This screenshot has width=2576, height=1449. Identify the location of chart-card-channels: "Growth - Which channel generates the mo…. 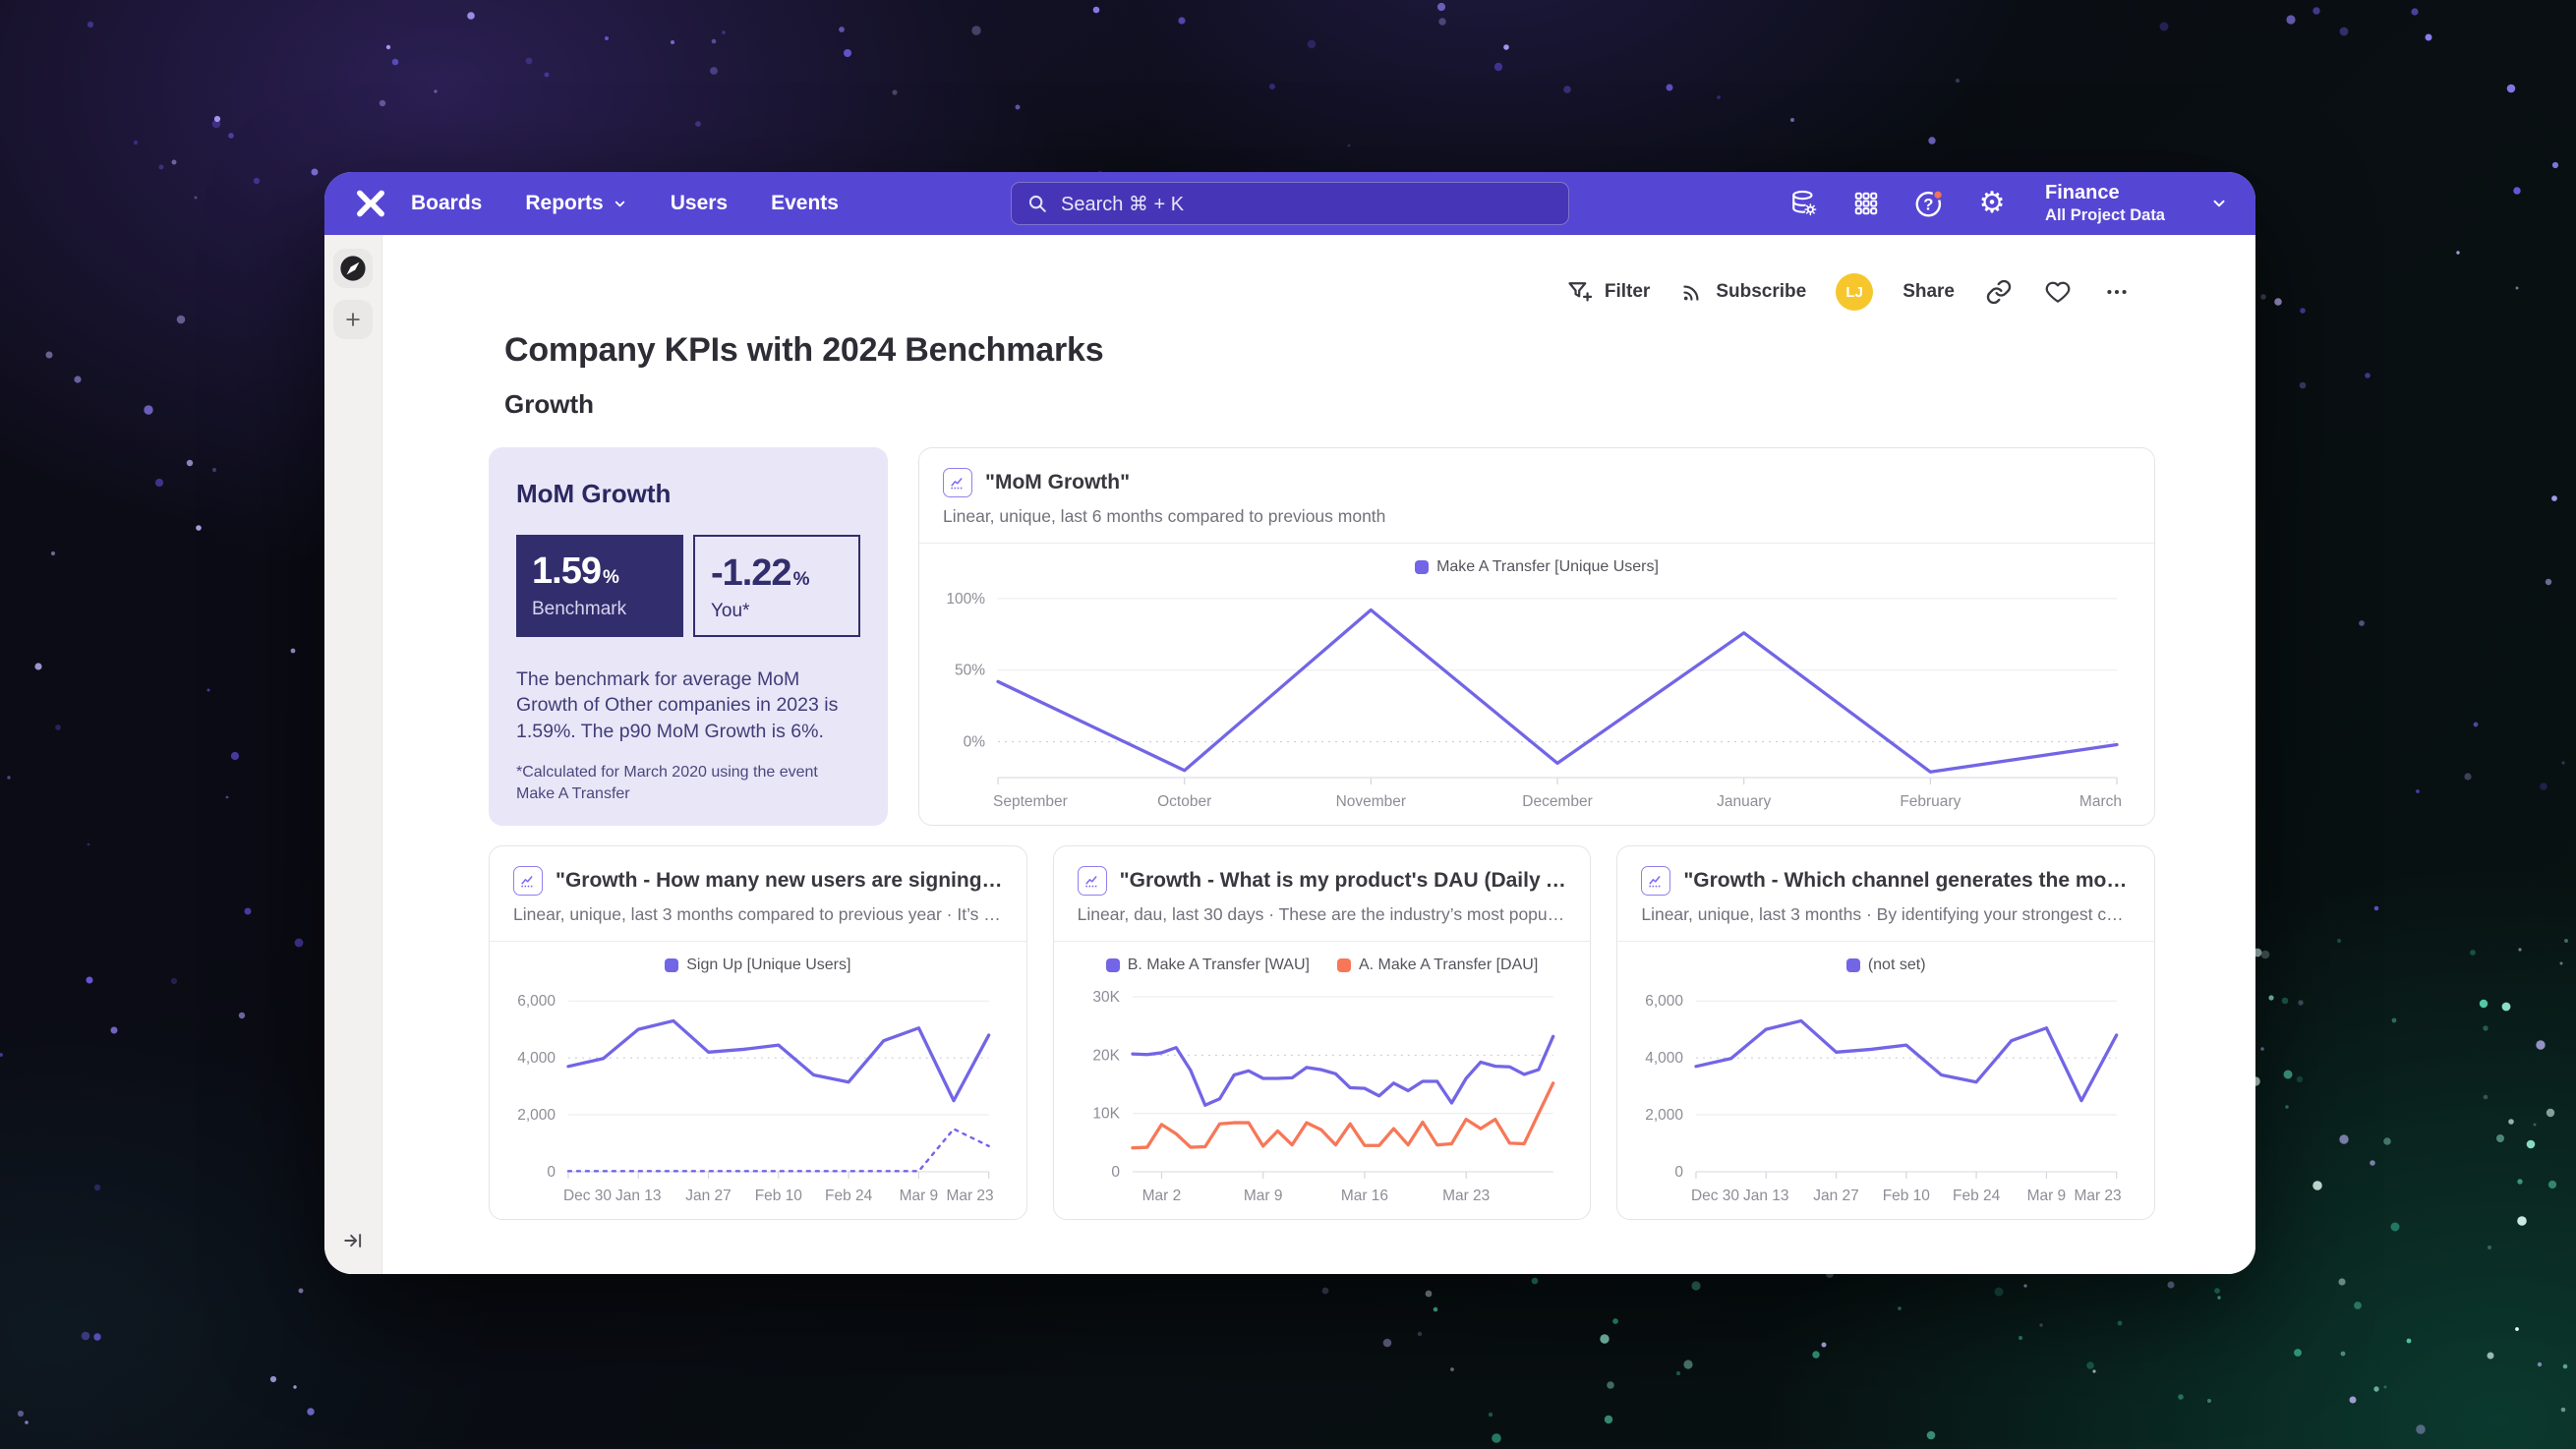
(1886, 1032).